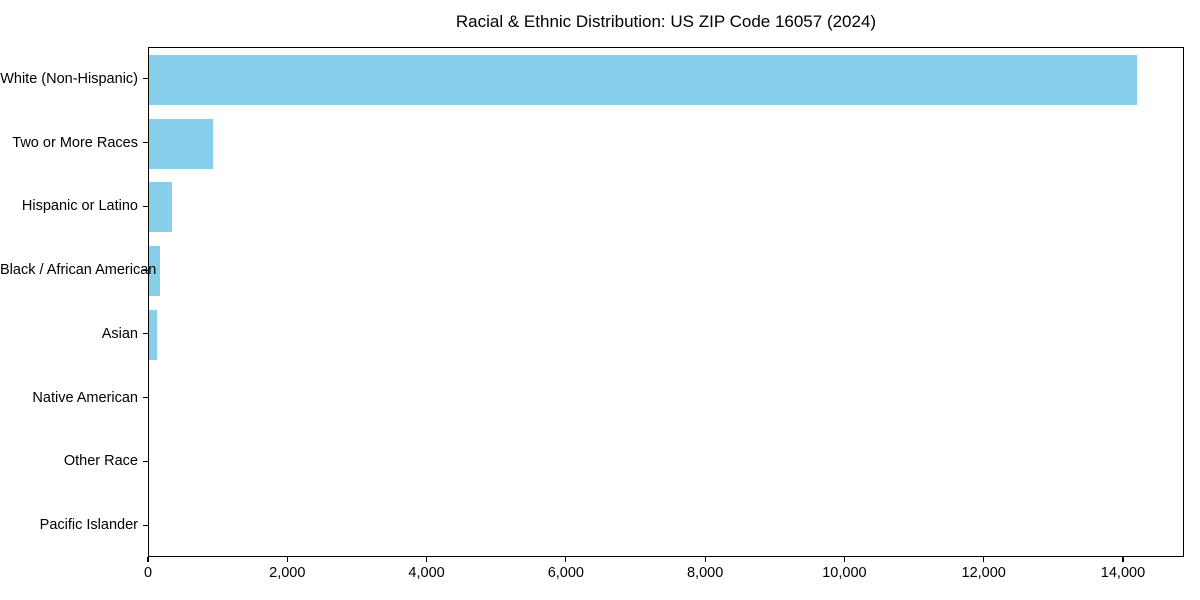 This screenshot has width=1200, height=600. Describe the element at coordinates (148, 573) in the screenshot. I see `x-tick-label: 0` at that location.